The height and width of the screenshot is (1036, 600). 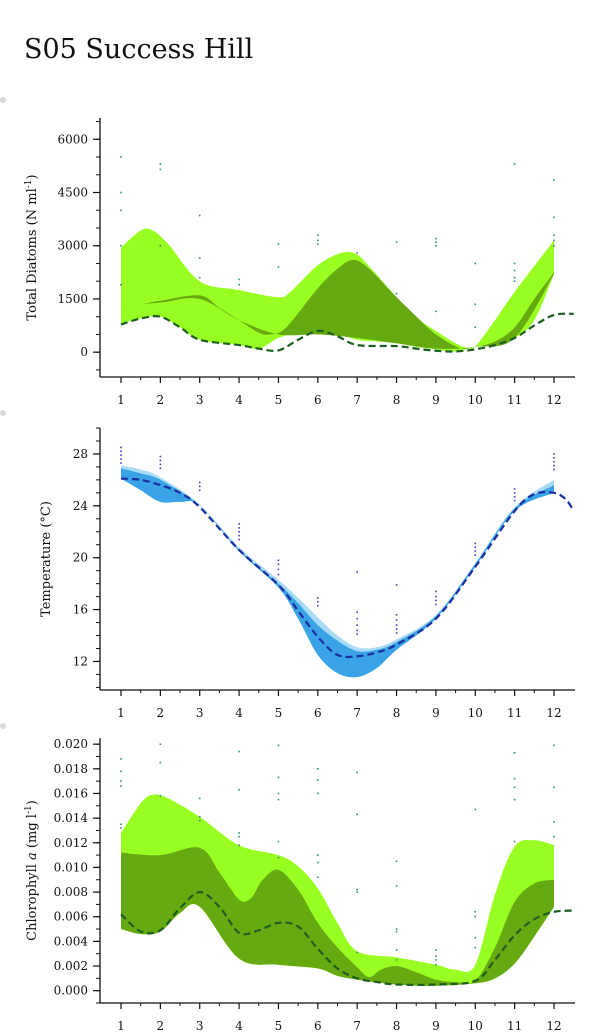 I want to click on y-tick-label: 0.000, so click(x=71, y=991).